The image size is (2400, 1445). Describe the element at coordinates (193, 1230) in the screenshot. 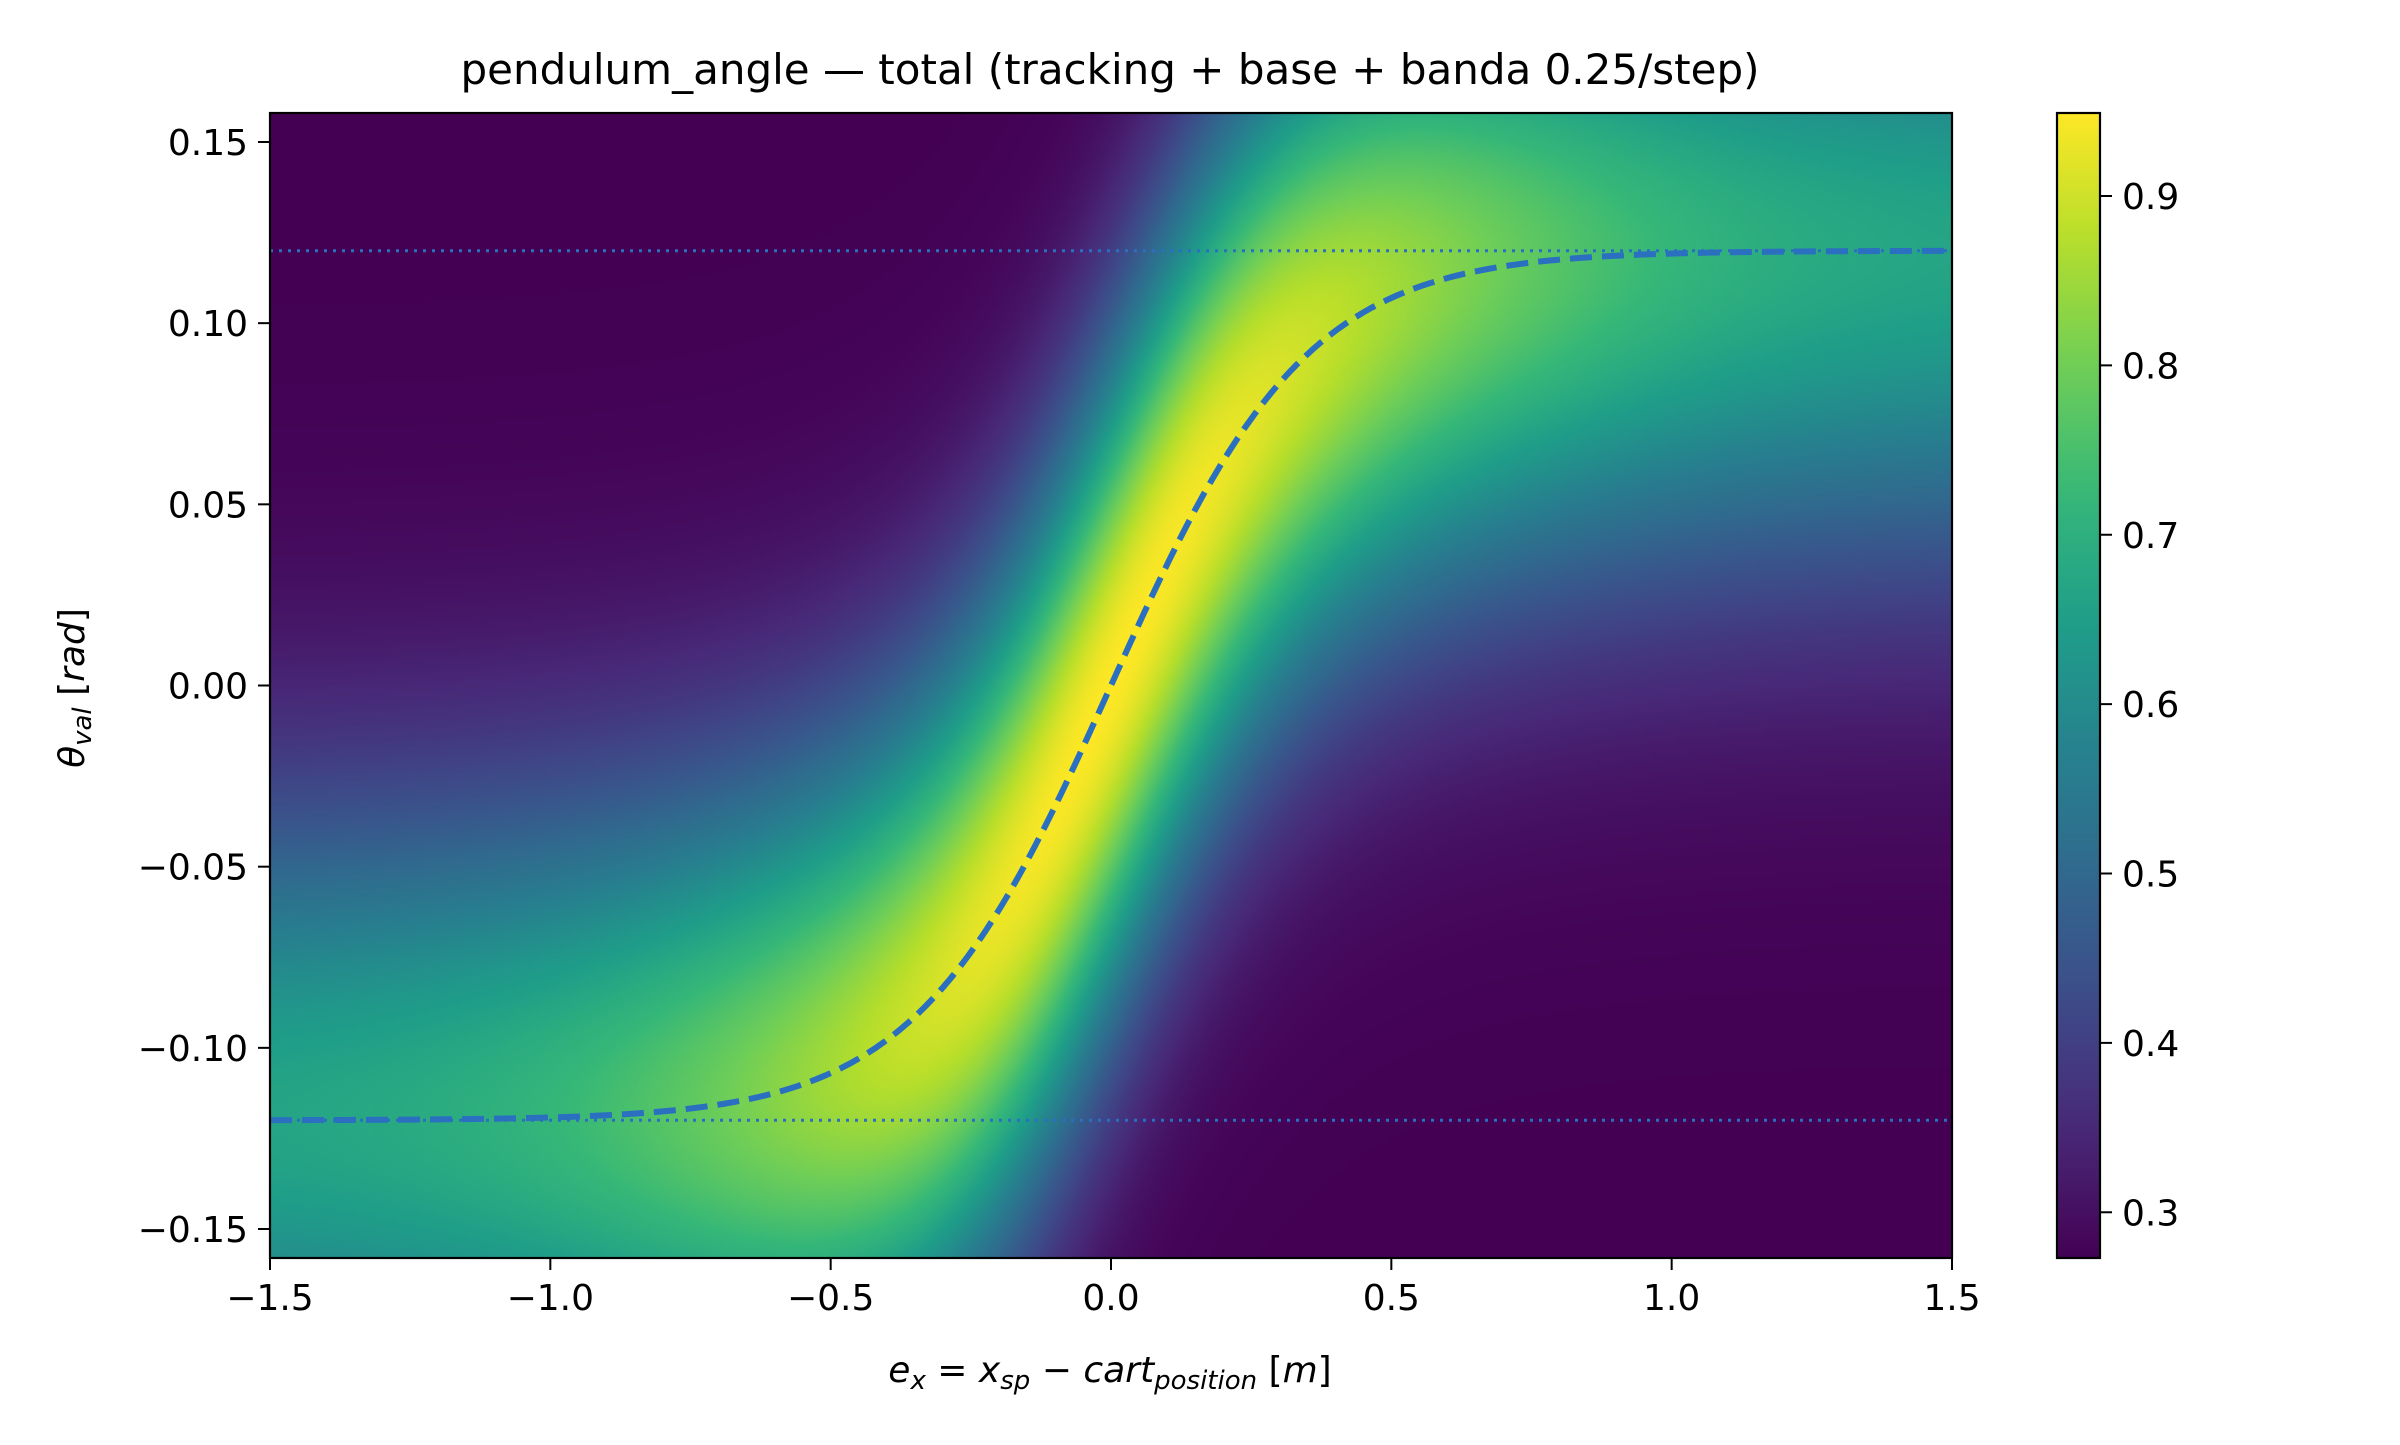

I see `y-tick-label: −0.15` at that location.